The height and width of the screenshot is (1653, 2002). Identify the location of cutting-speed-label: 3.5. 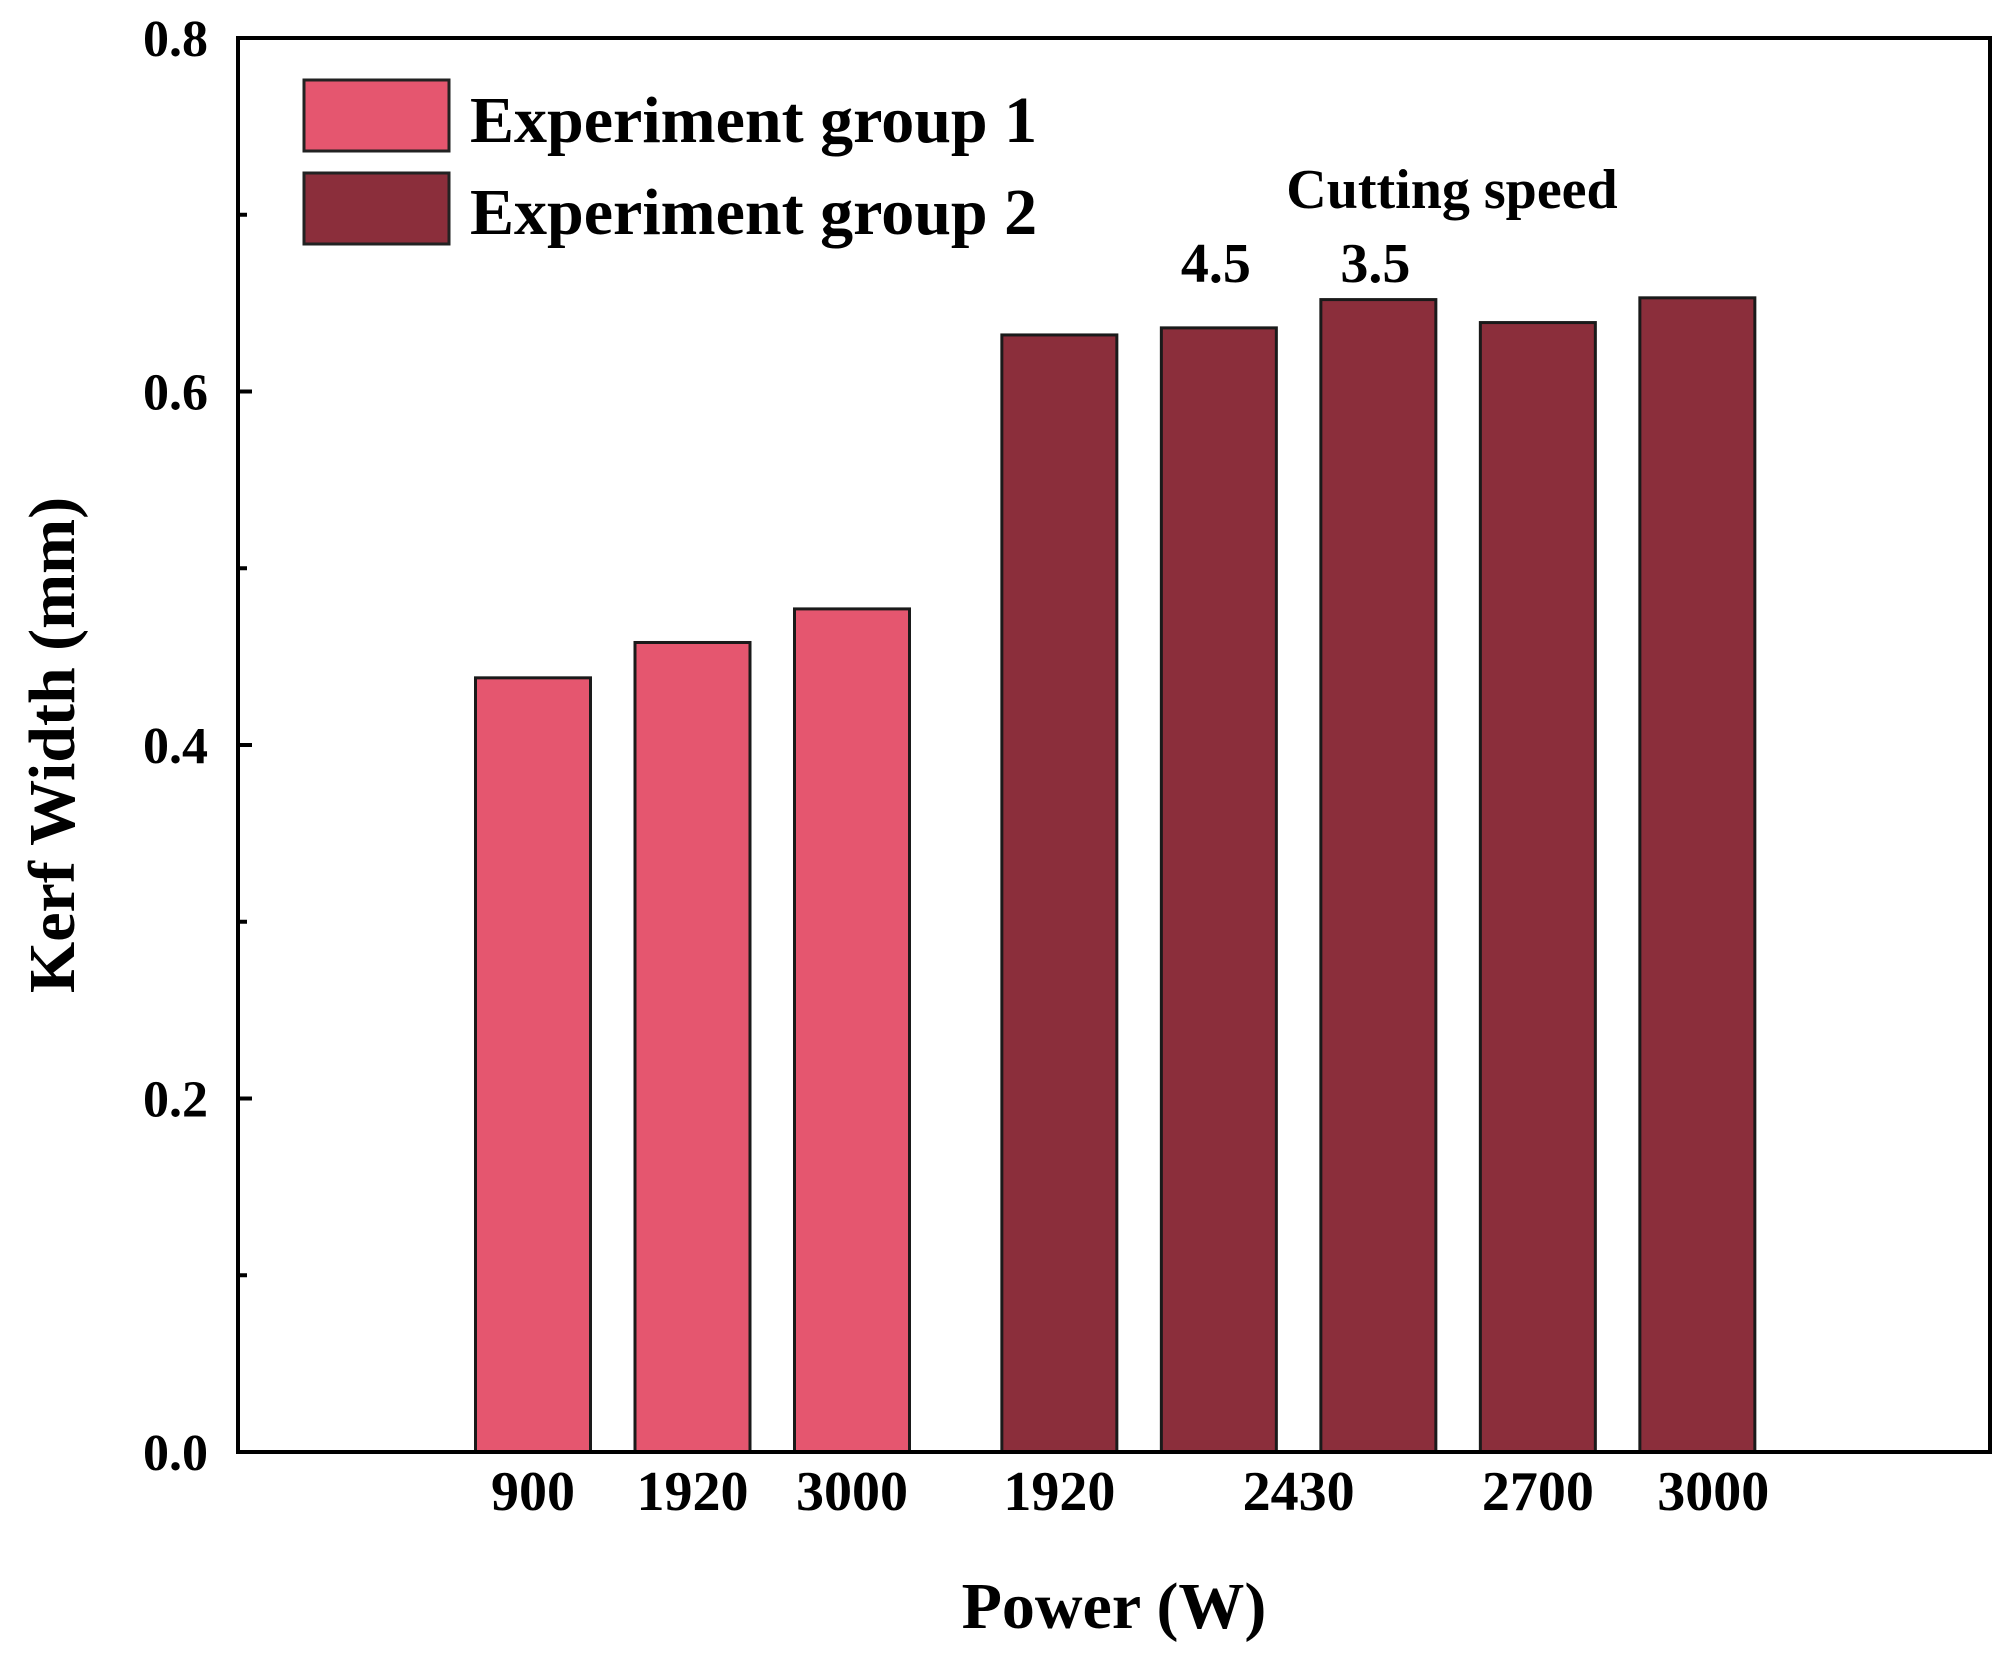
(1375, 264).